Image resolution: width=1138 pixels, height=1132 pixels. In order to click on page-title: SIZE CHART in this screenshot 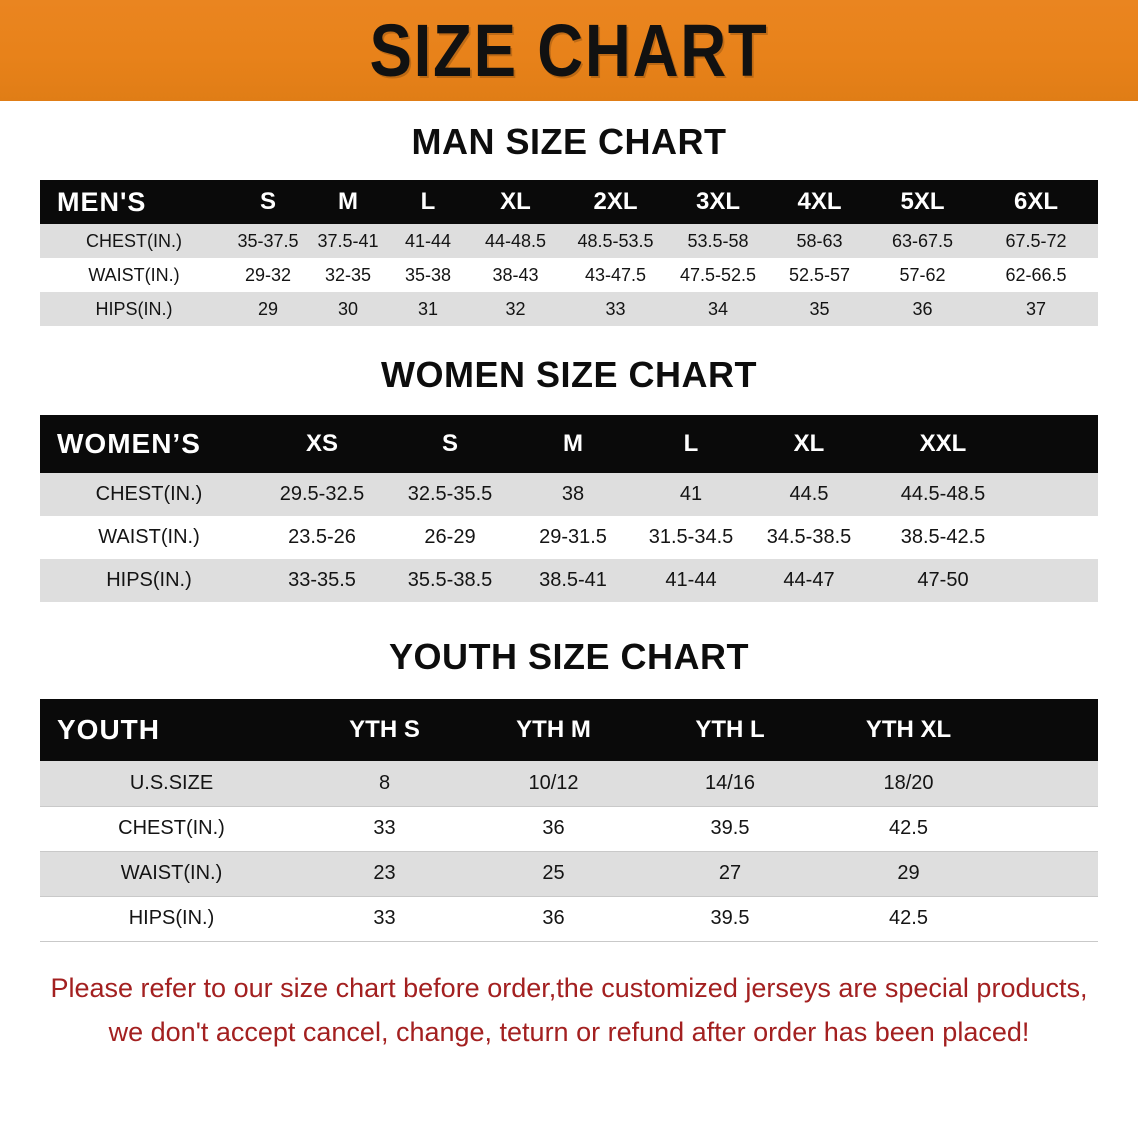, I will do `click(569, 50)`.